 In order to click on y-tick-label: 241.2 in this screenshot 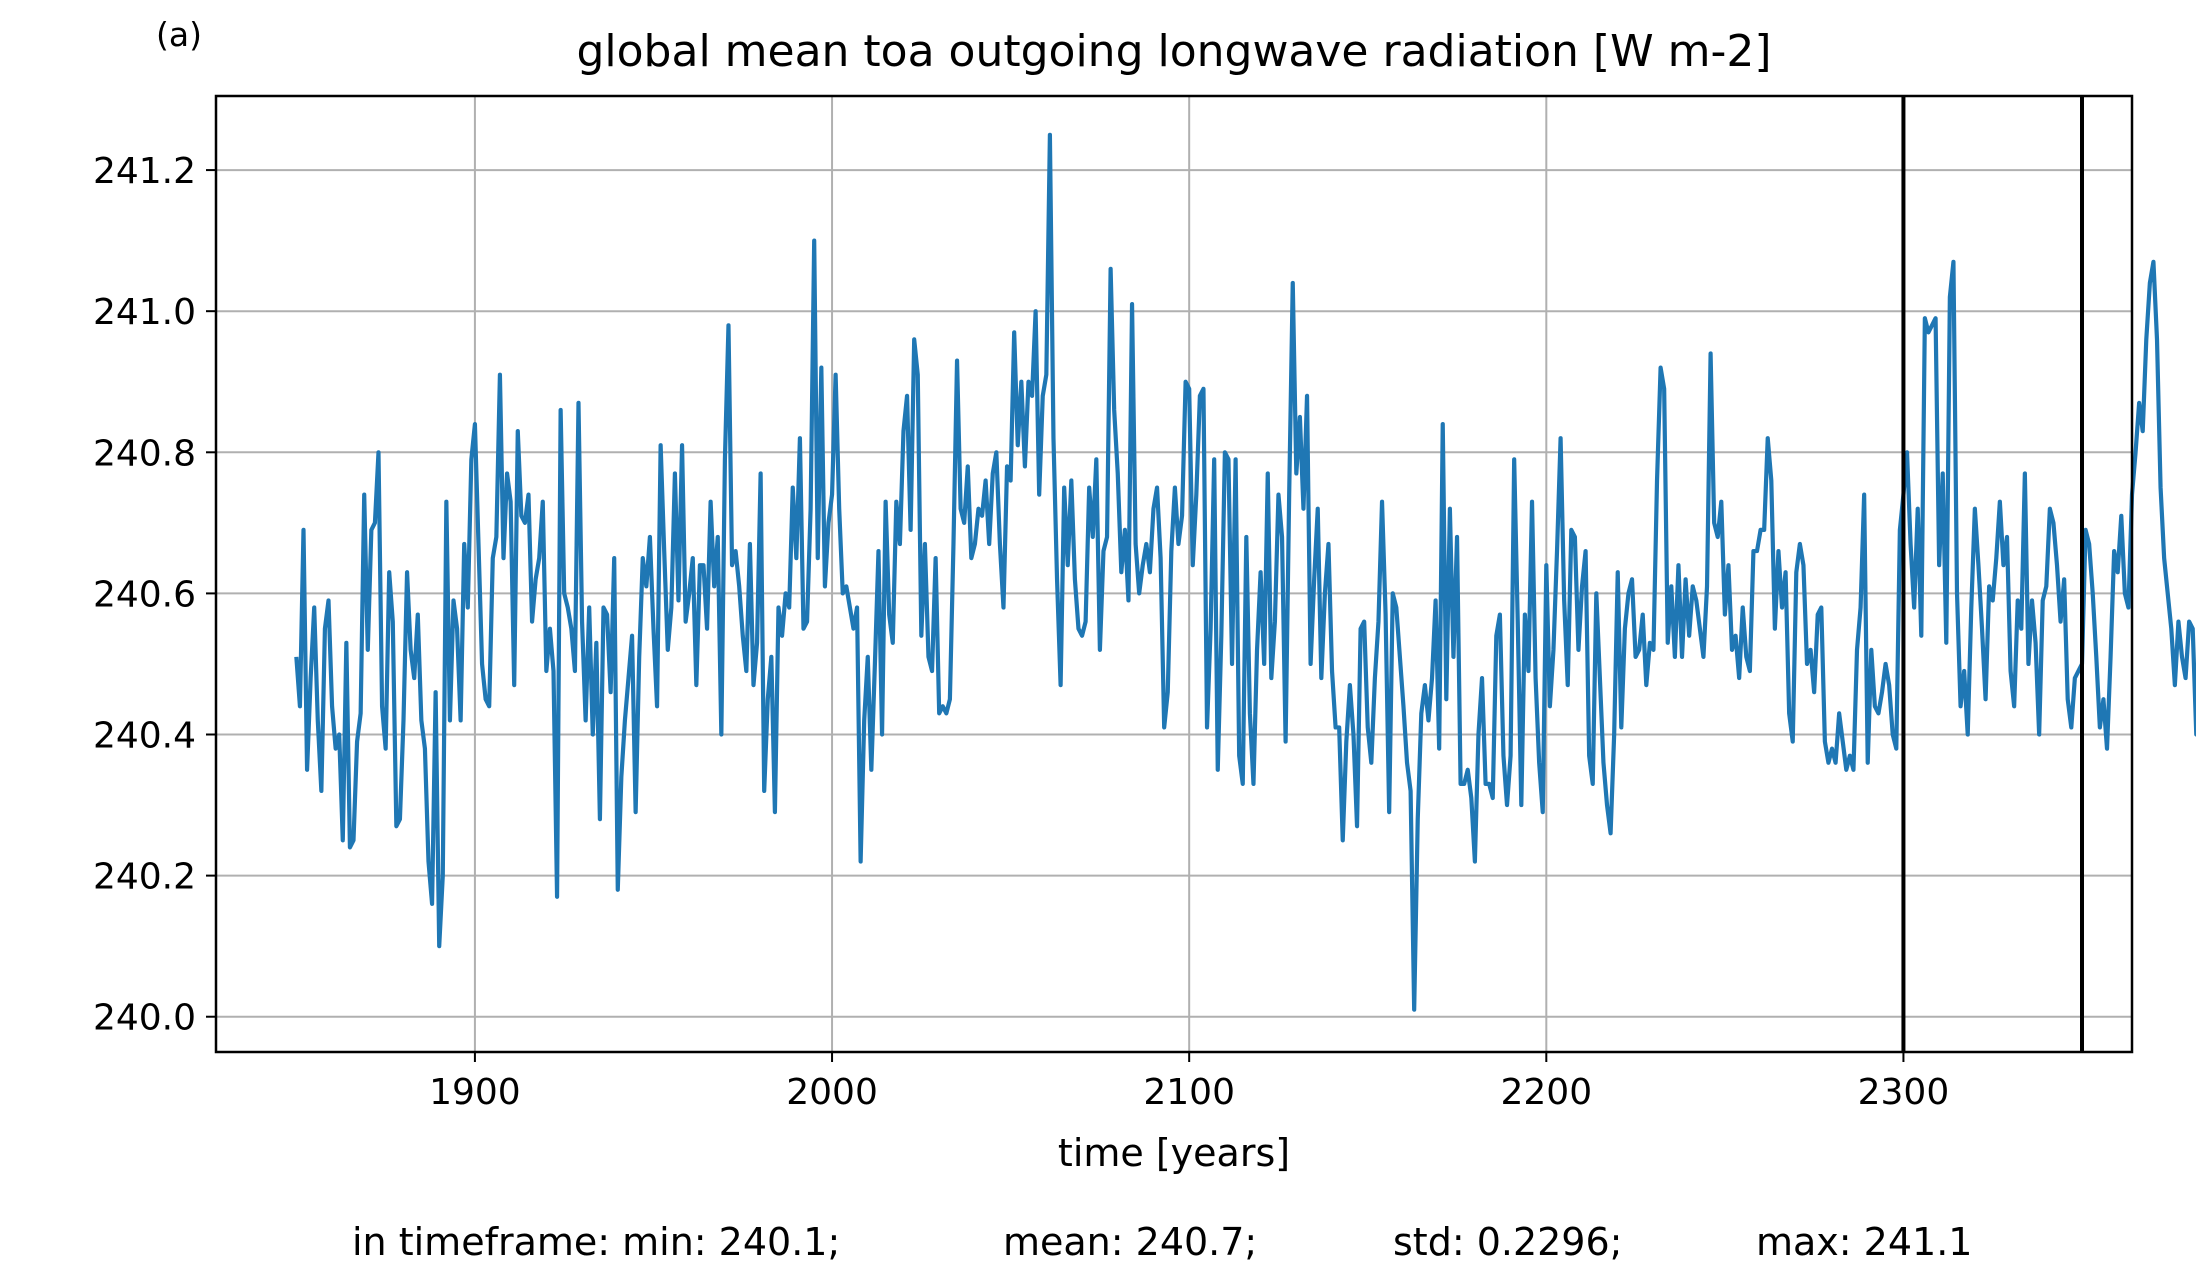, I will do `click(144, 171)`.